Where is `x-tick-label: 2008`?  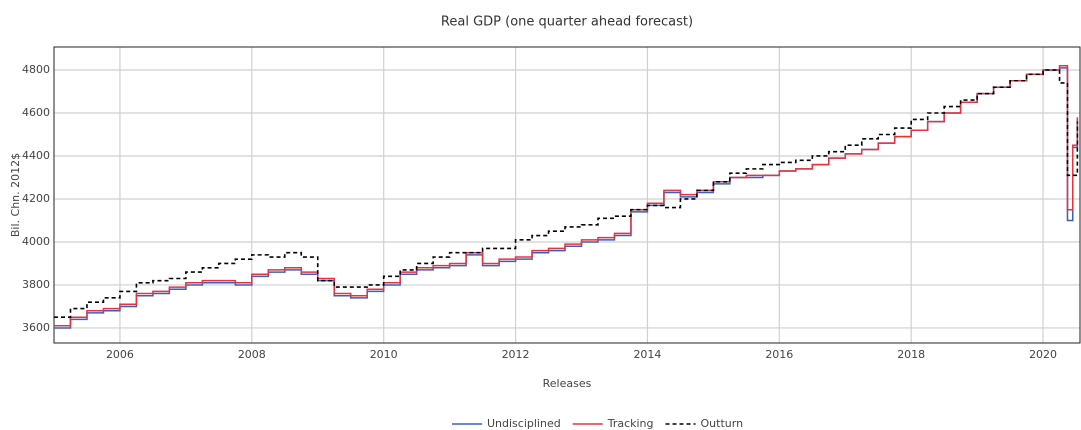
x-tick-label: 2008 is located at coordinates (252, 354).